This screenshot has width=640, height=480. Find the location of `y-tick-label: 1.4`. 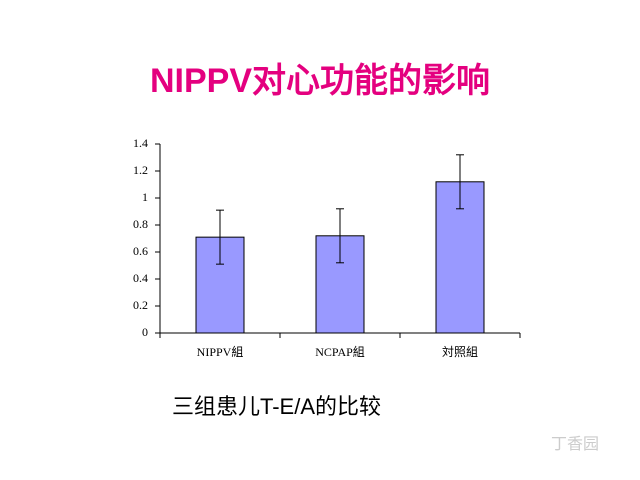

y-tick-label: 1.4 is located at coordinates (140, 143).